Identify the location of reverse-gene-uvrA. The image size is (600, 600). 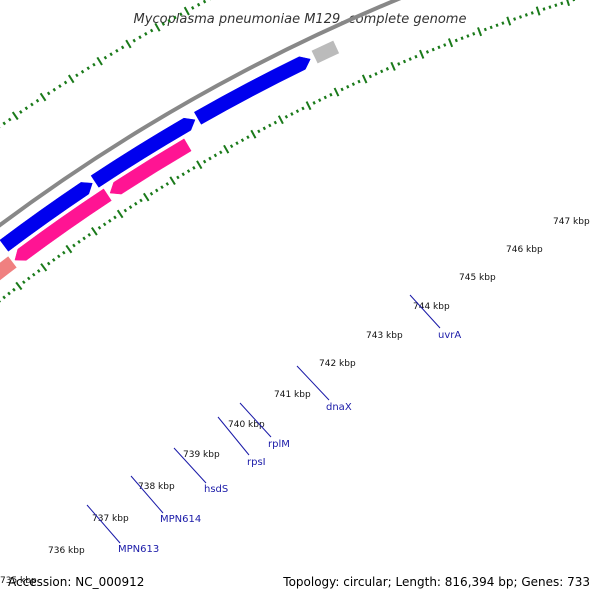
(150, 166).